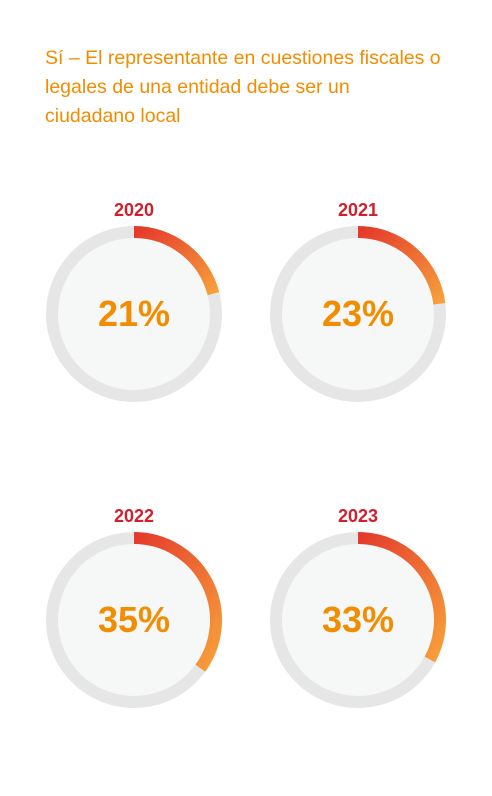  I want to click on progress-arc-2020, so click(176, 261).